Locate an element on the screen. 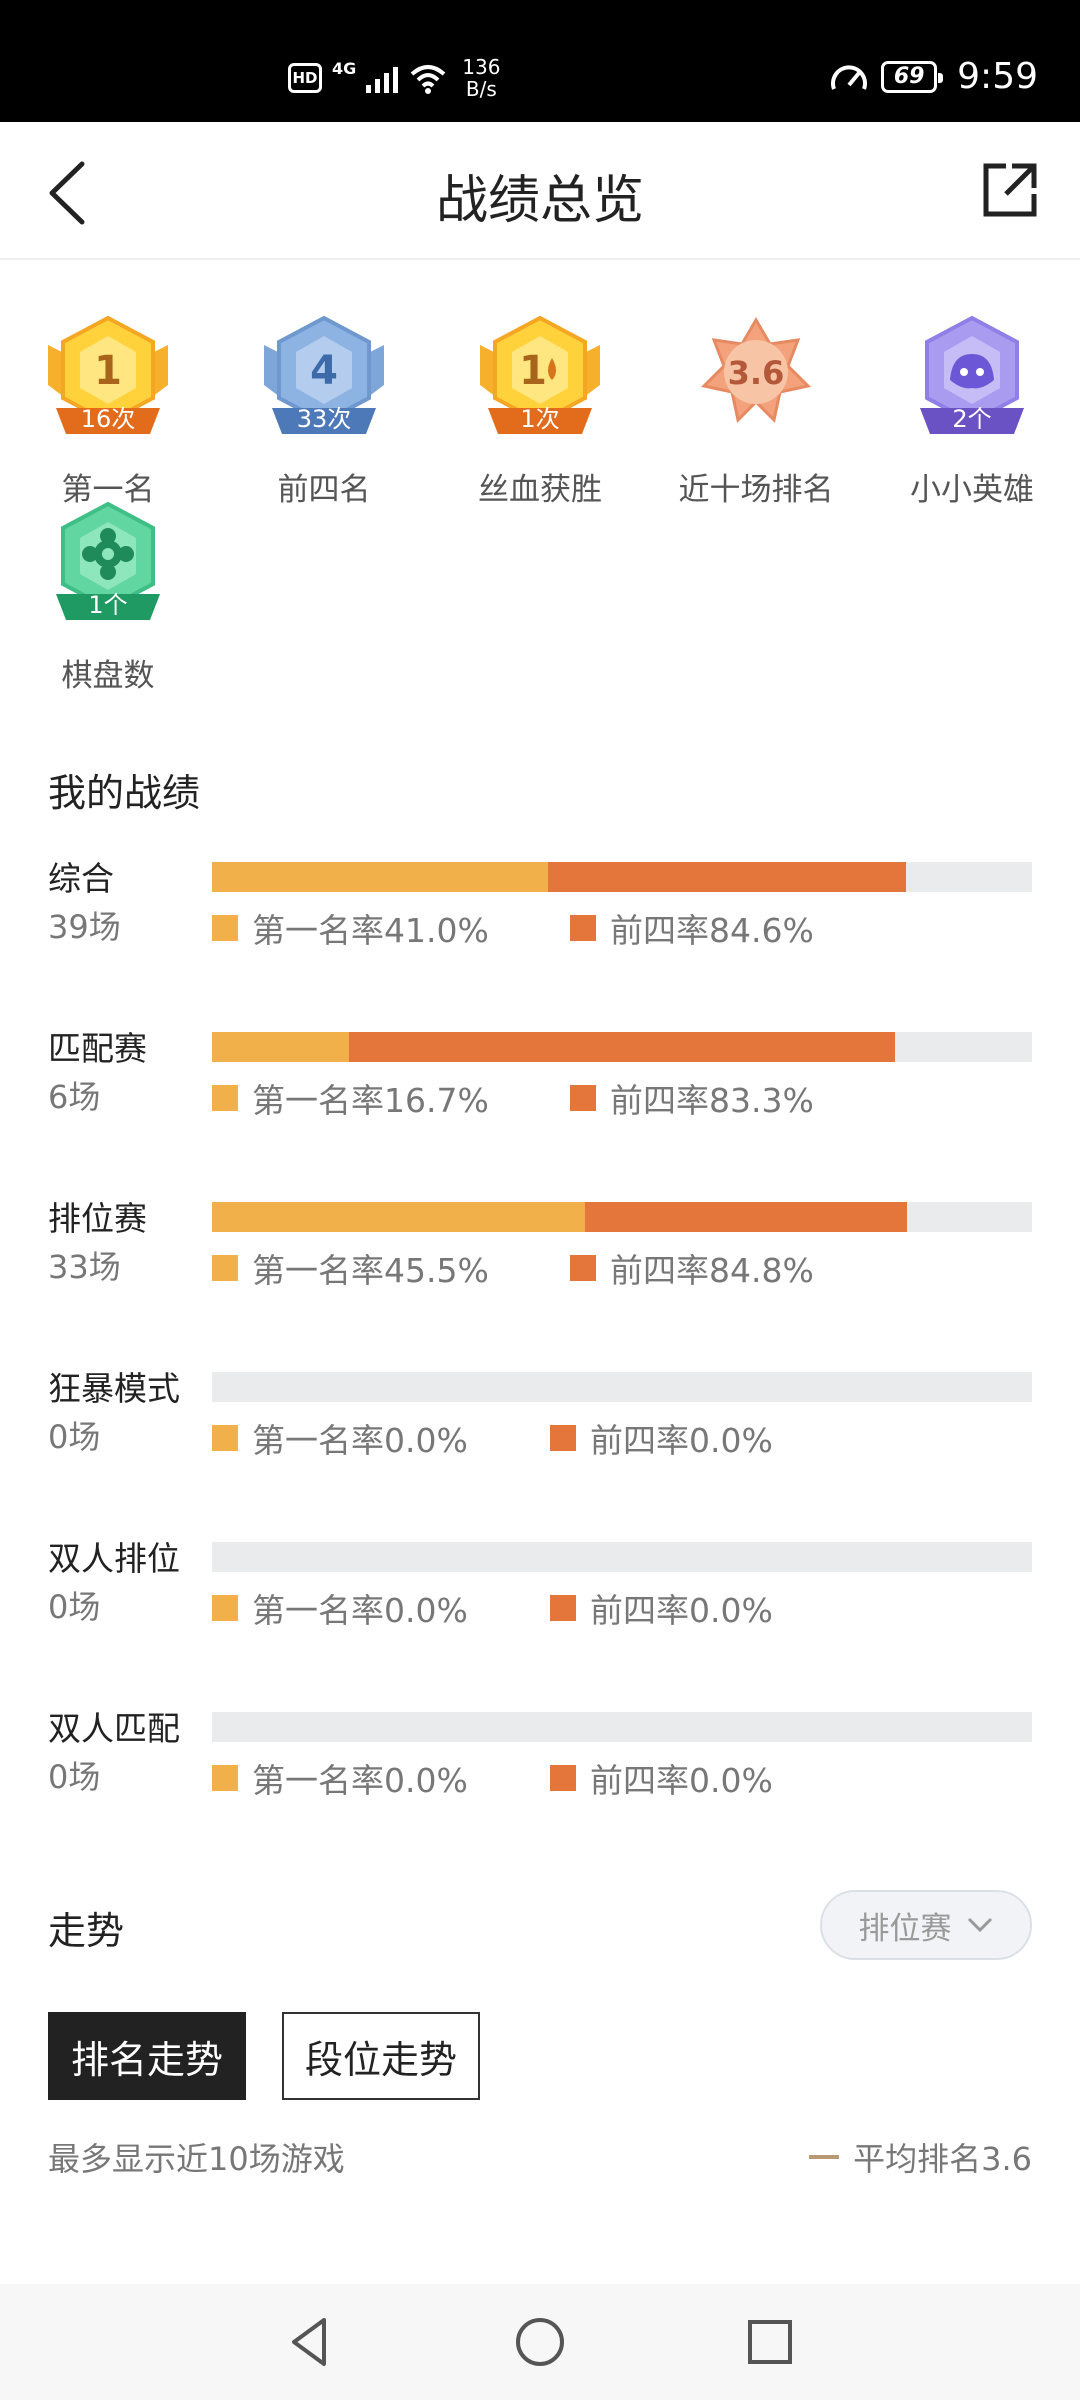 The width and height of the screenshot is (1080, 2400). little-legend-badge-icon: 2个 is located at coordinates (972, 380).